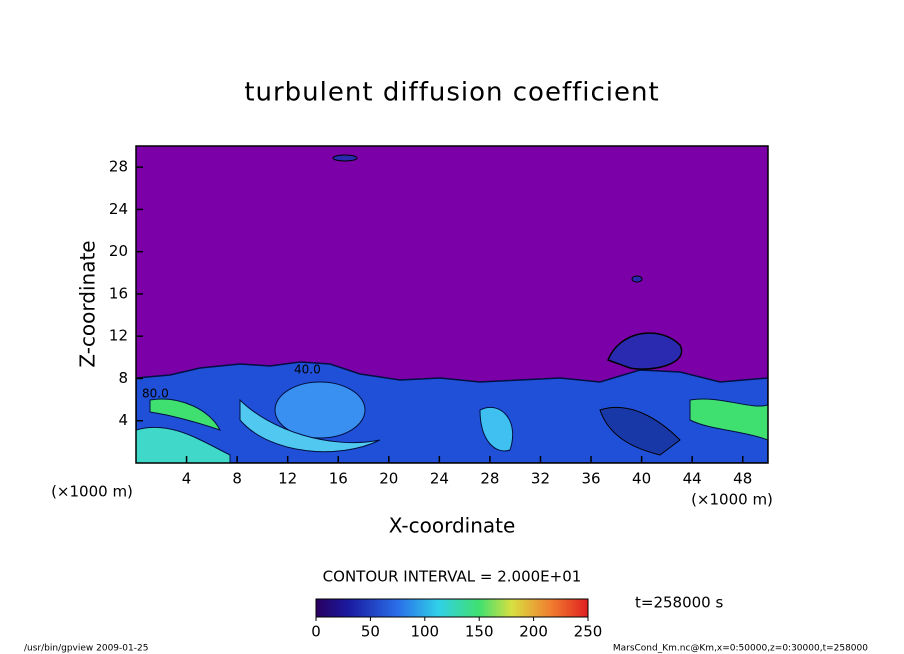 The image size is (904, 654). I want to click on contour-interval: CONTOUR INTERVAL = 2.000E+01, so click(452, 577).